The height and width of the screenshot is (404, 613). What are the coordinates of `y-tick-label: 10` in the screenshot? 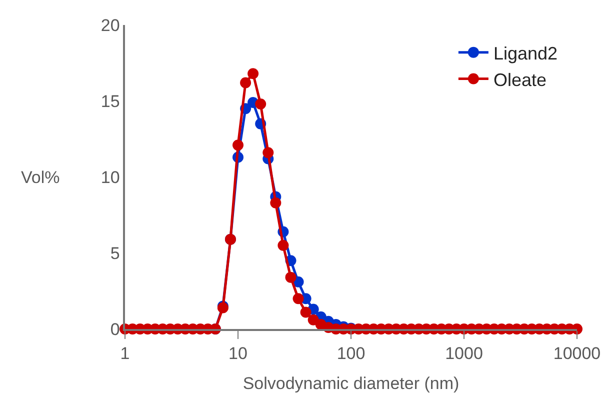 It's located at (110, 177).